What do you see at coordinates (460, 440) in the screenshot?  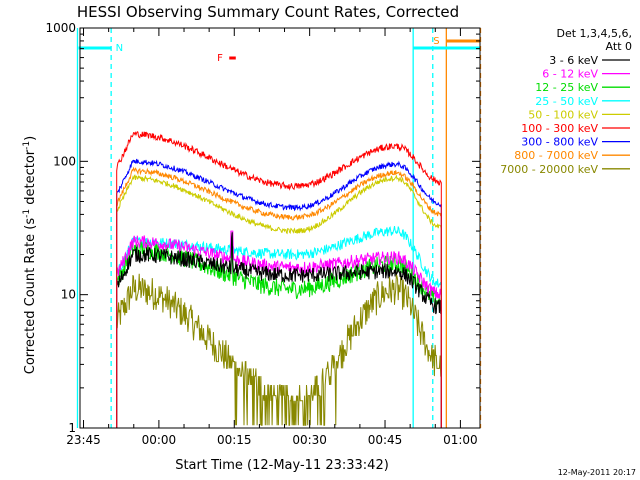 I see `x-tick-label: 01:00` at bounding box center [460, 440].